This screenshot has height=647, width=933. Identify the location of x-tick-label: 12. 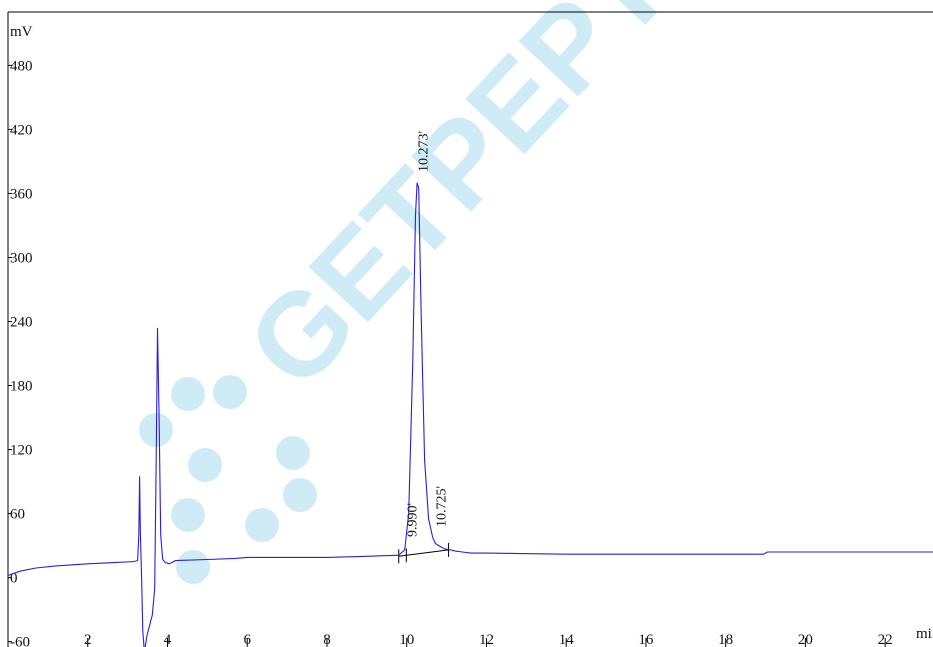
(486, 639).